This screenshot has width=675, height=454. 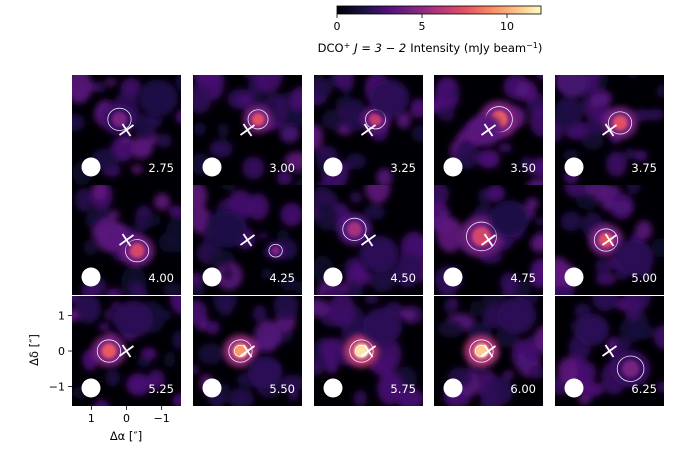 I want to click on y-tick-label: −1, so click(x=57, y=386).